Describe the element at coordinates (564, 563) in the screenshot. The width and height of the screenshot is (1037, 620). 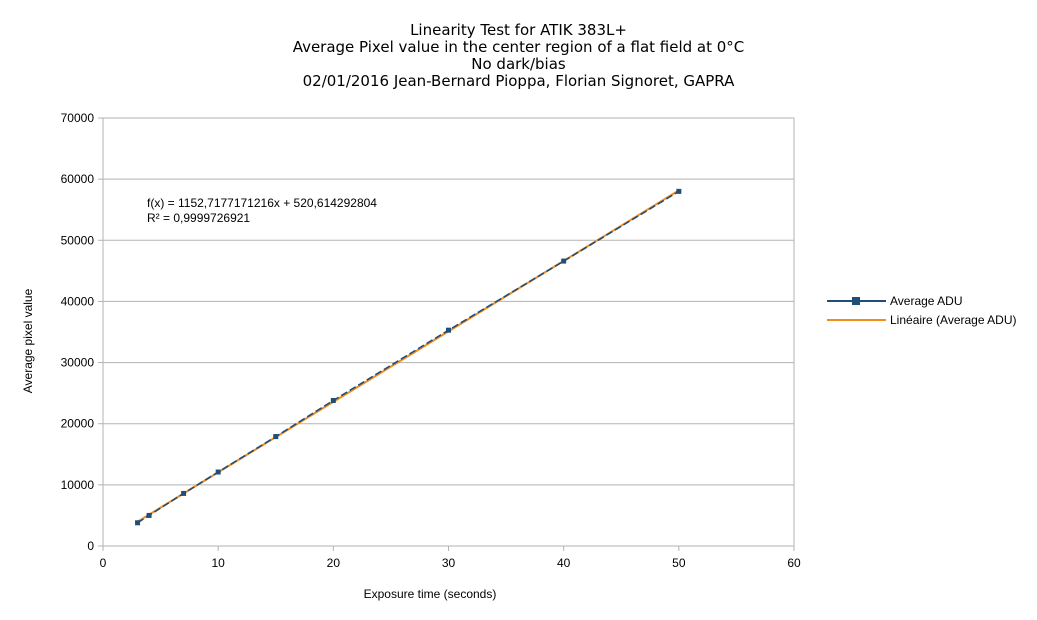
I see `tick-label-x-40: 40` at that location.